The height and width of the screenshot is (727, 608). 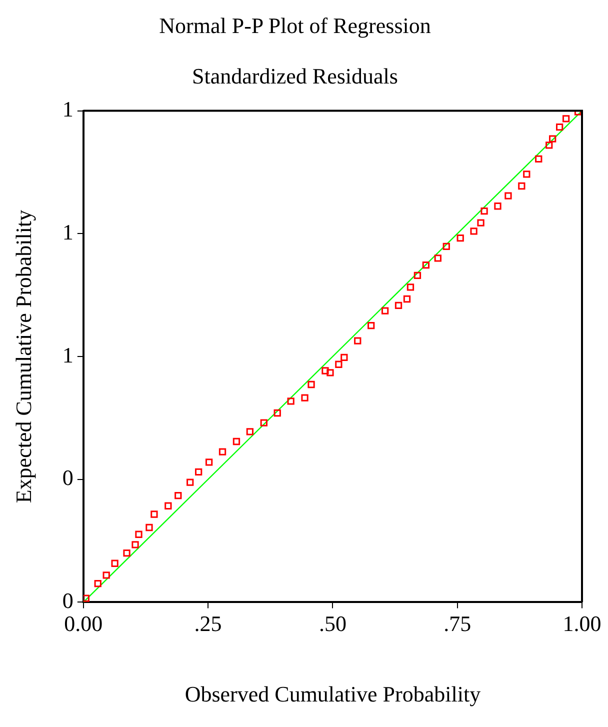 I want to click on x-tick-label: .50, so click(x=332, y=623).